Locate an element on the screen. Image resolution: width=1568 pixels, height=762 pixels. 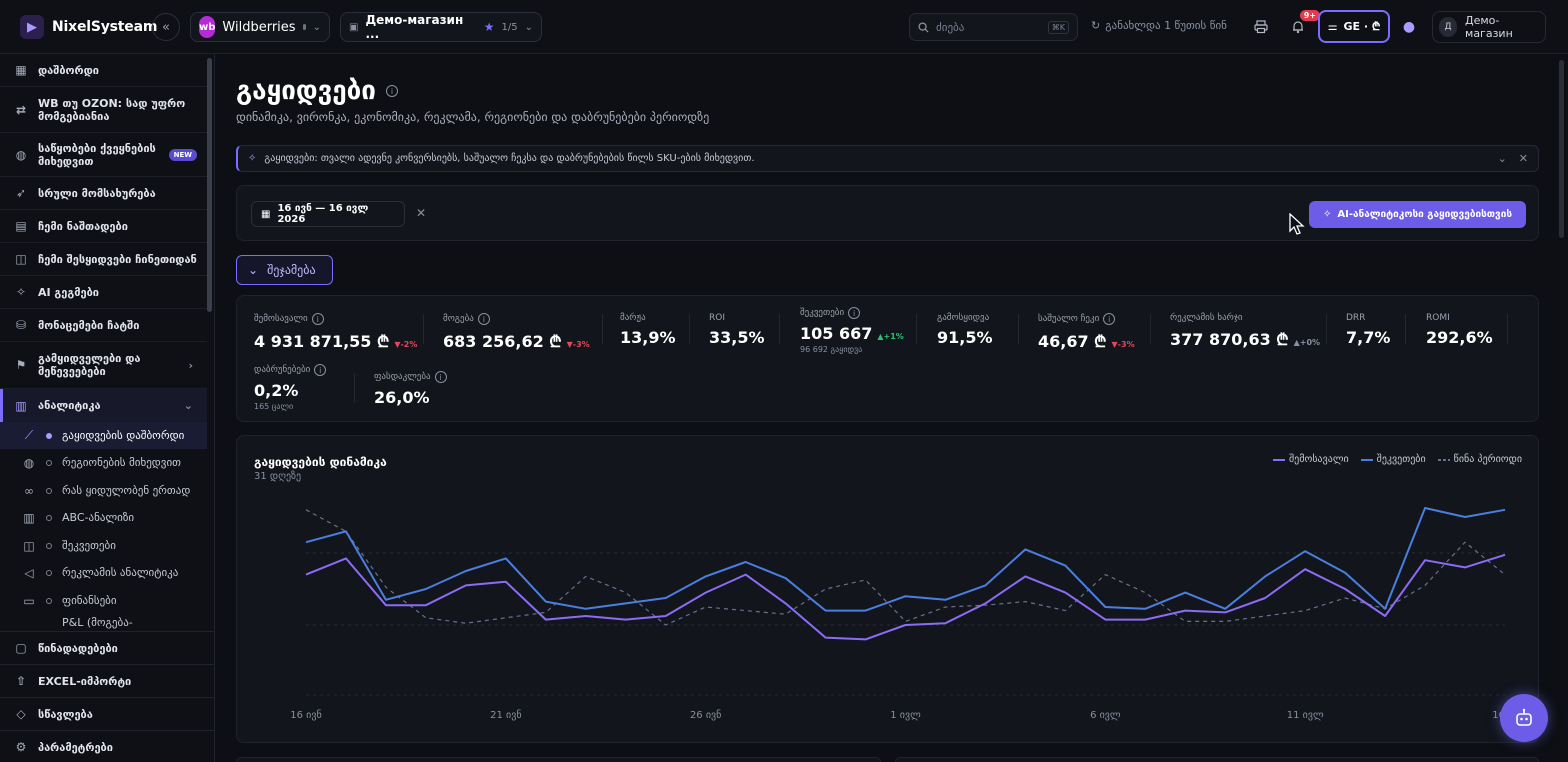
ai-assistant-button: ● is located at coordinates (1409, 27).